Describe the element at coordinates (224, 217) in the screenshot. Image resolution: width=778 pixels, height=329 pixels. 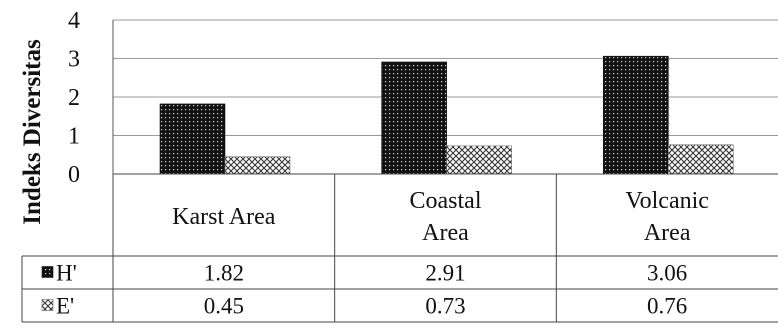
I see `category-label: Karst Area` at that location.